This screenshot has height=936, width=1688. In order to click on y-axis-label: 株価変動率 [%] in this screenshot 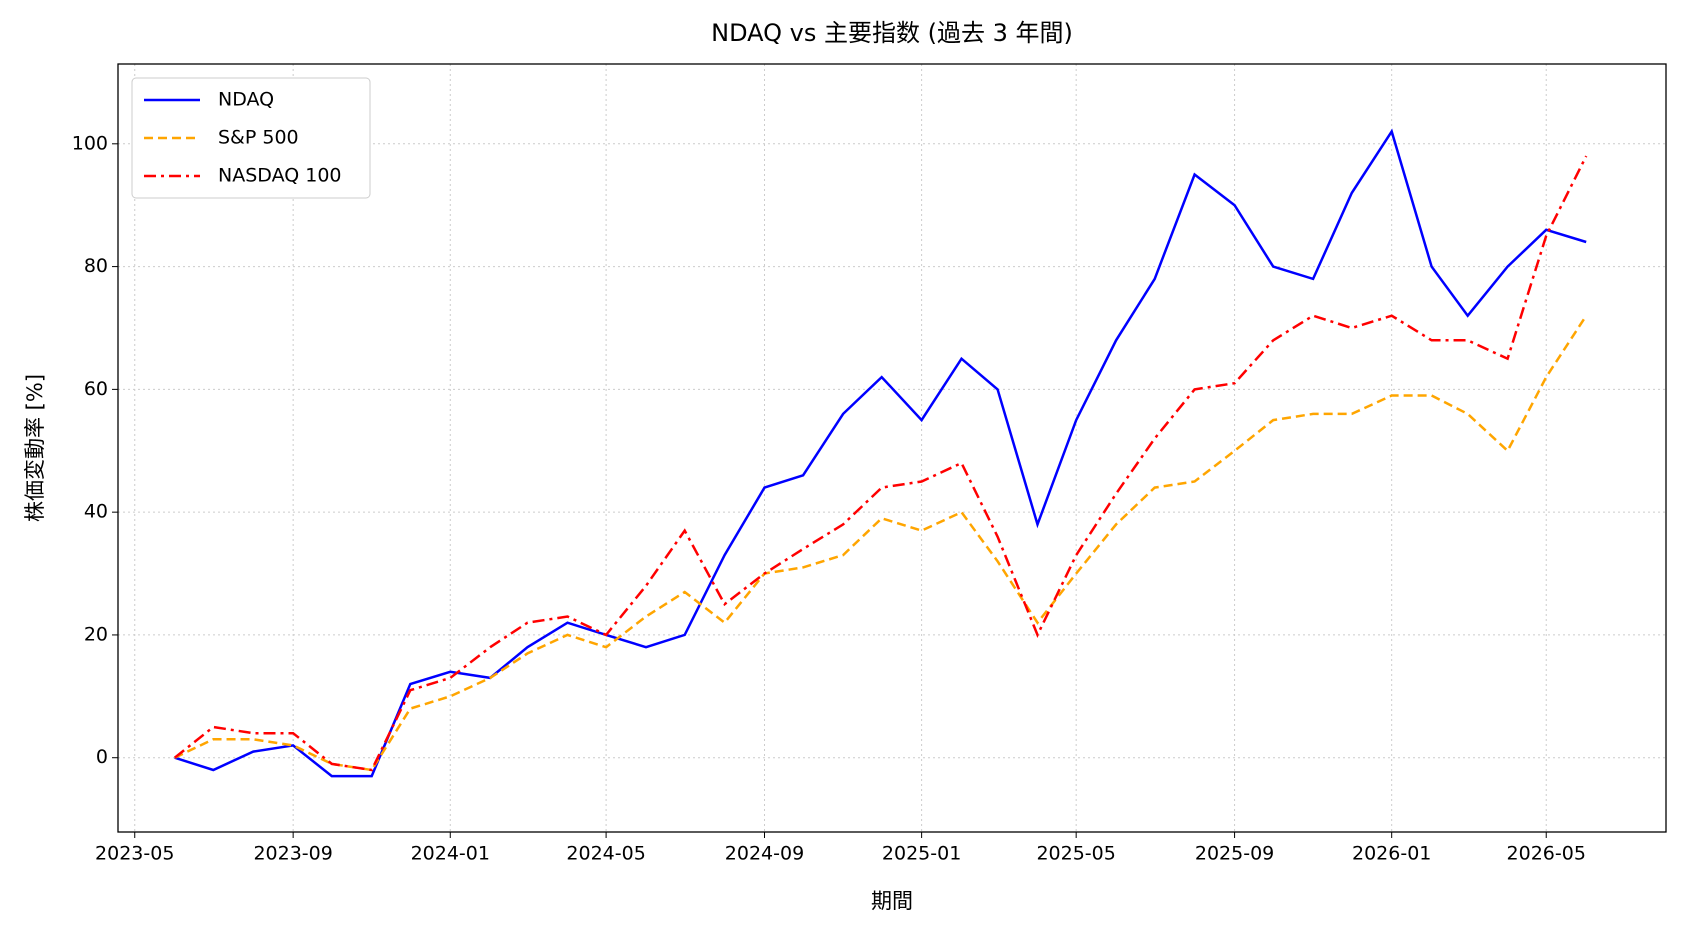, I will do `click(35, 448)`.